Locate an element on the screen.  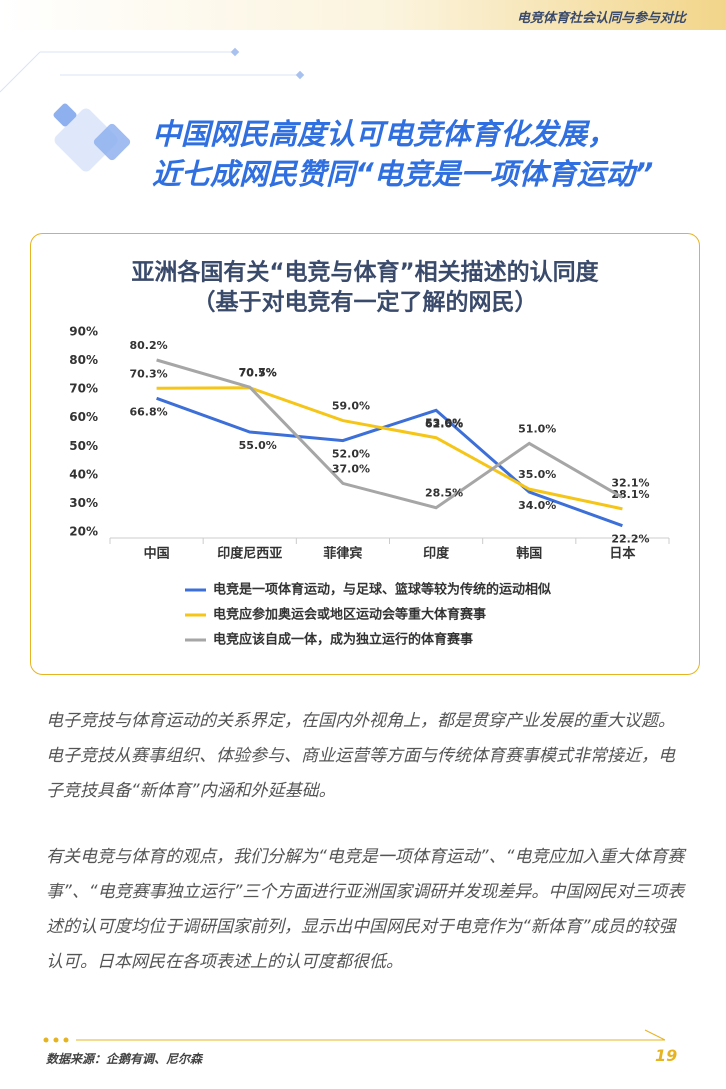
y-tick-label: 90% is located at coordinates (83, 332).